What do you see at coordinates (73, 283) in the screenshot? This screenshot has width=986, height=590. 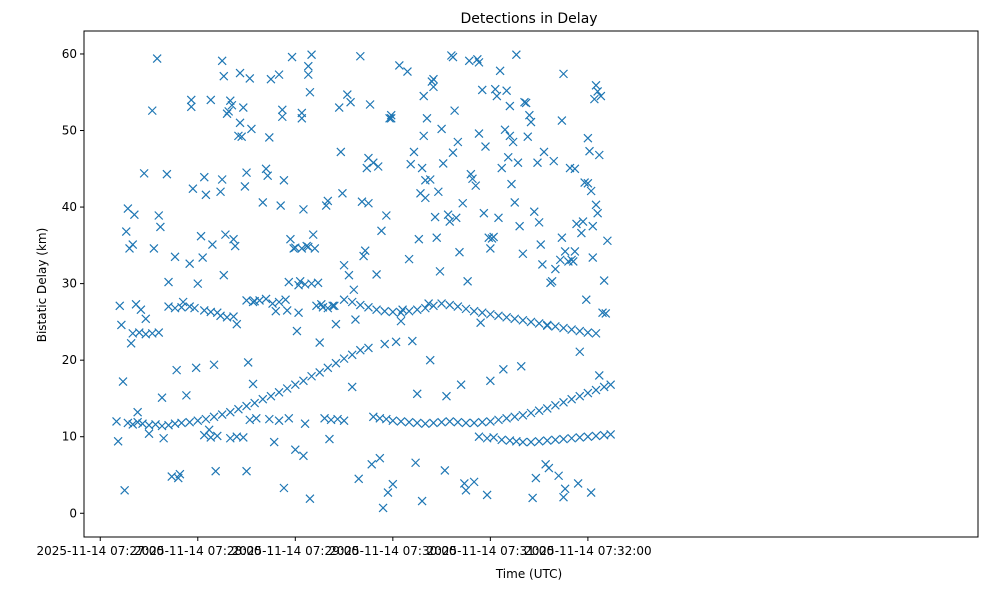 I see `y-axis-ticks: 0 10 20 30 40 50 60` at bounding box center [73, 283].